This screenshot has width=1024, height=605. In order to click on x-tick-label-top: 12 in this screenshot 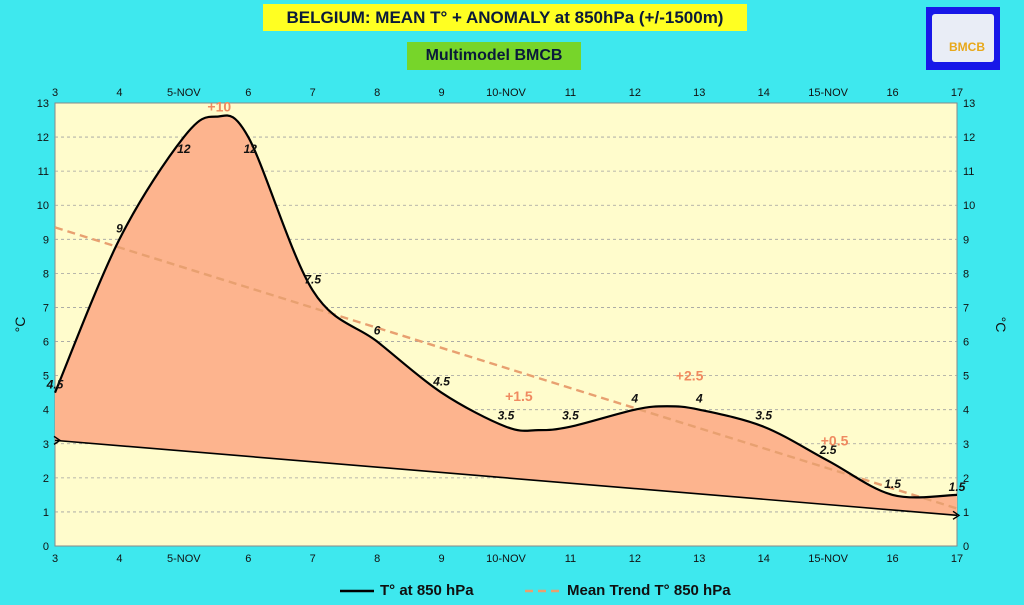, I will do `click(635, 93)`.